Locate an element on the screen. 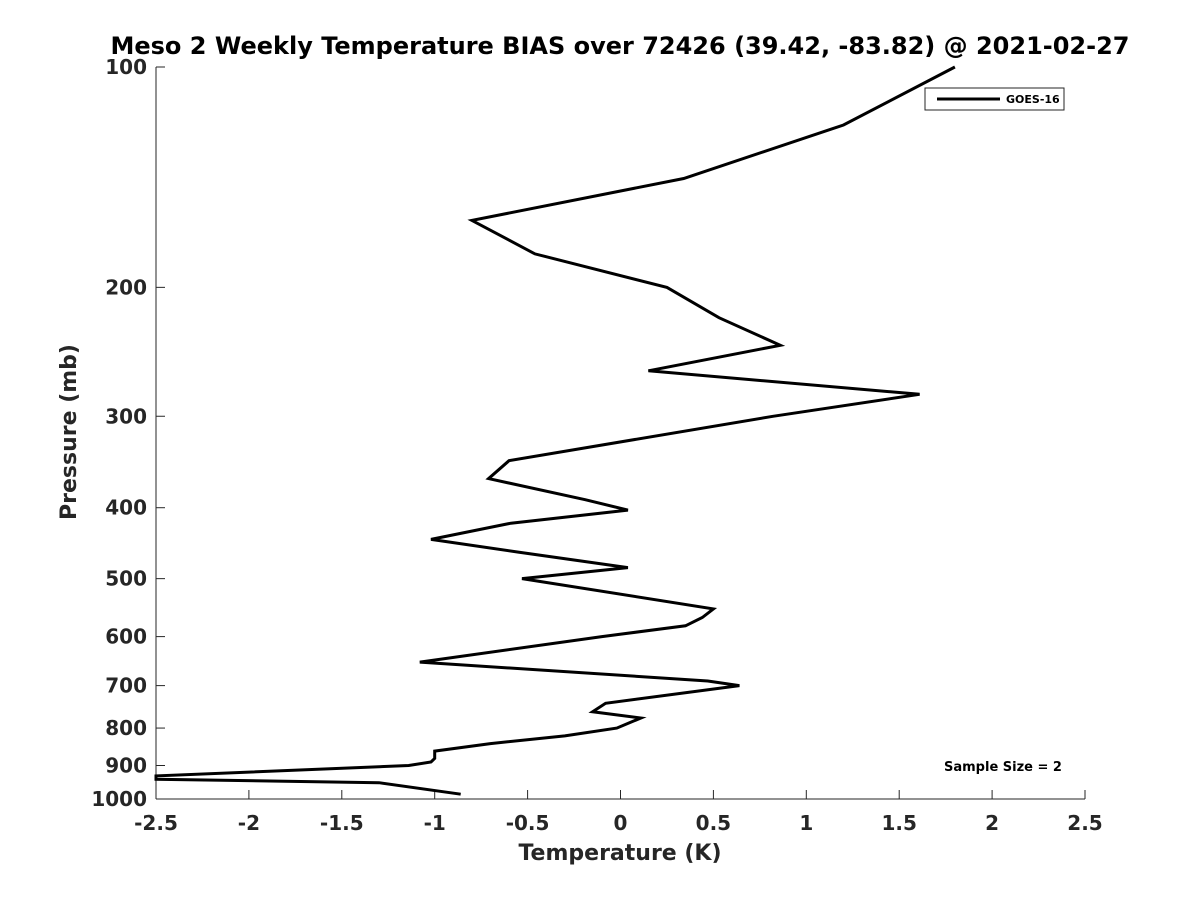 The image size is (1200, 900). y-tick-label: 100 is located at coordinates (126, 67).